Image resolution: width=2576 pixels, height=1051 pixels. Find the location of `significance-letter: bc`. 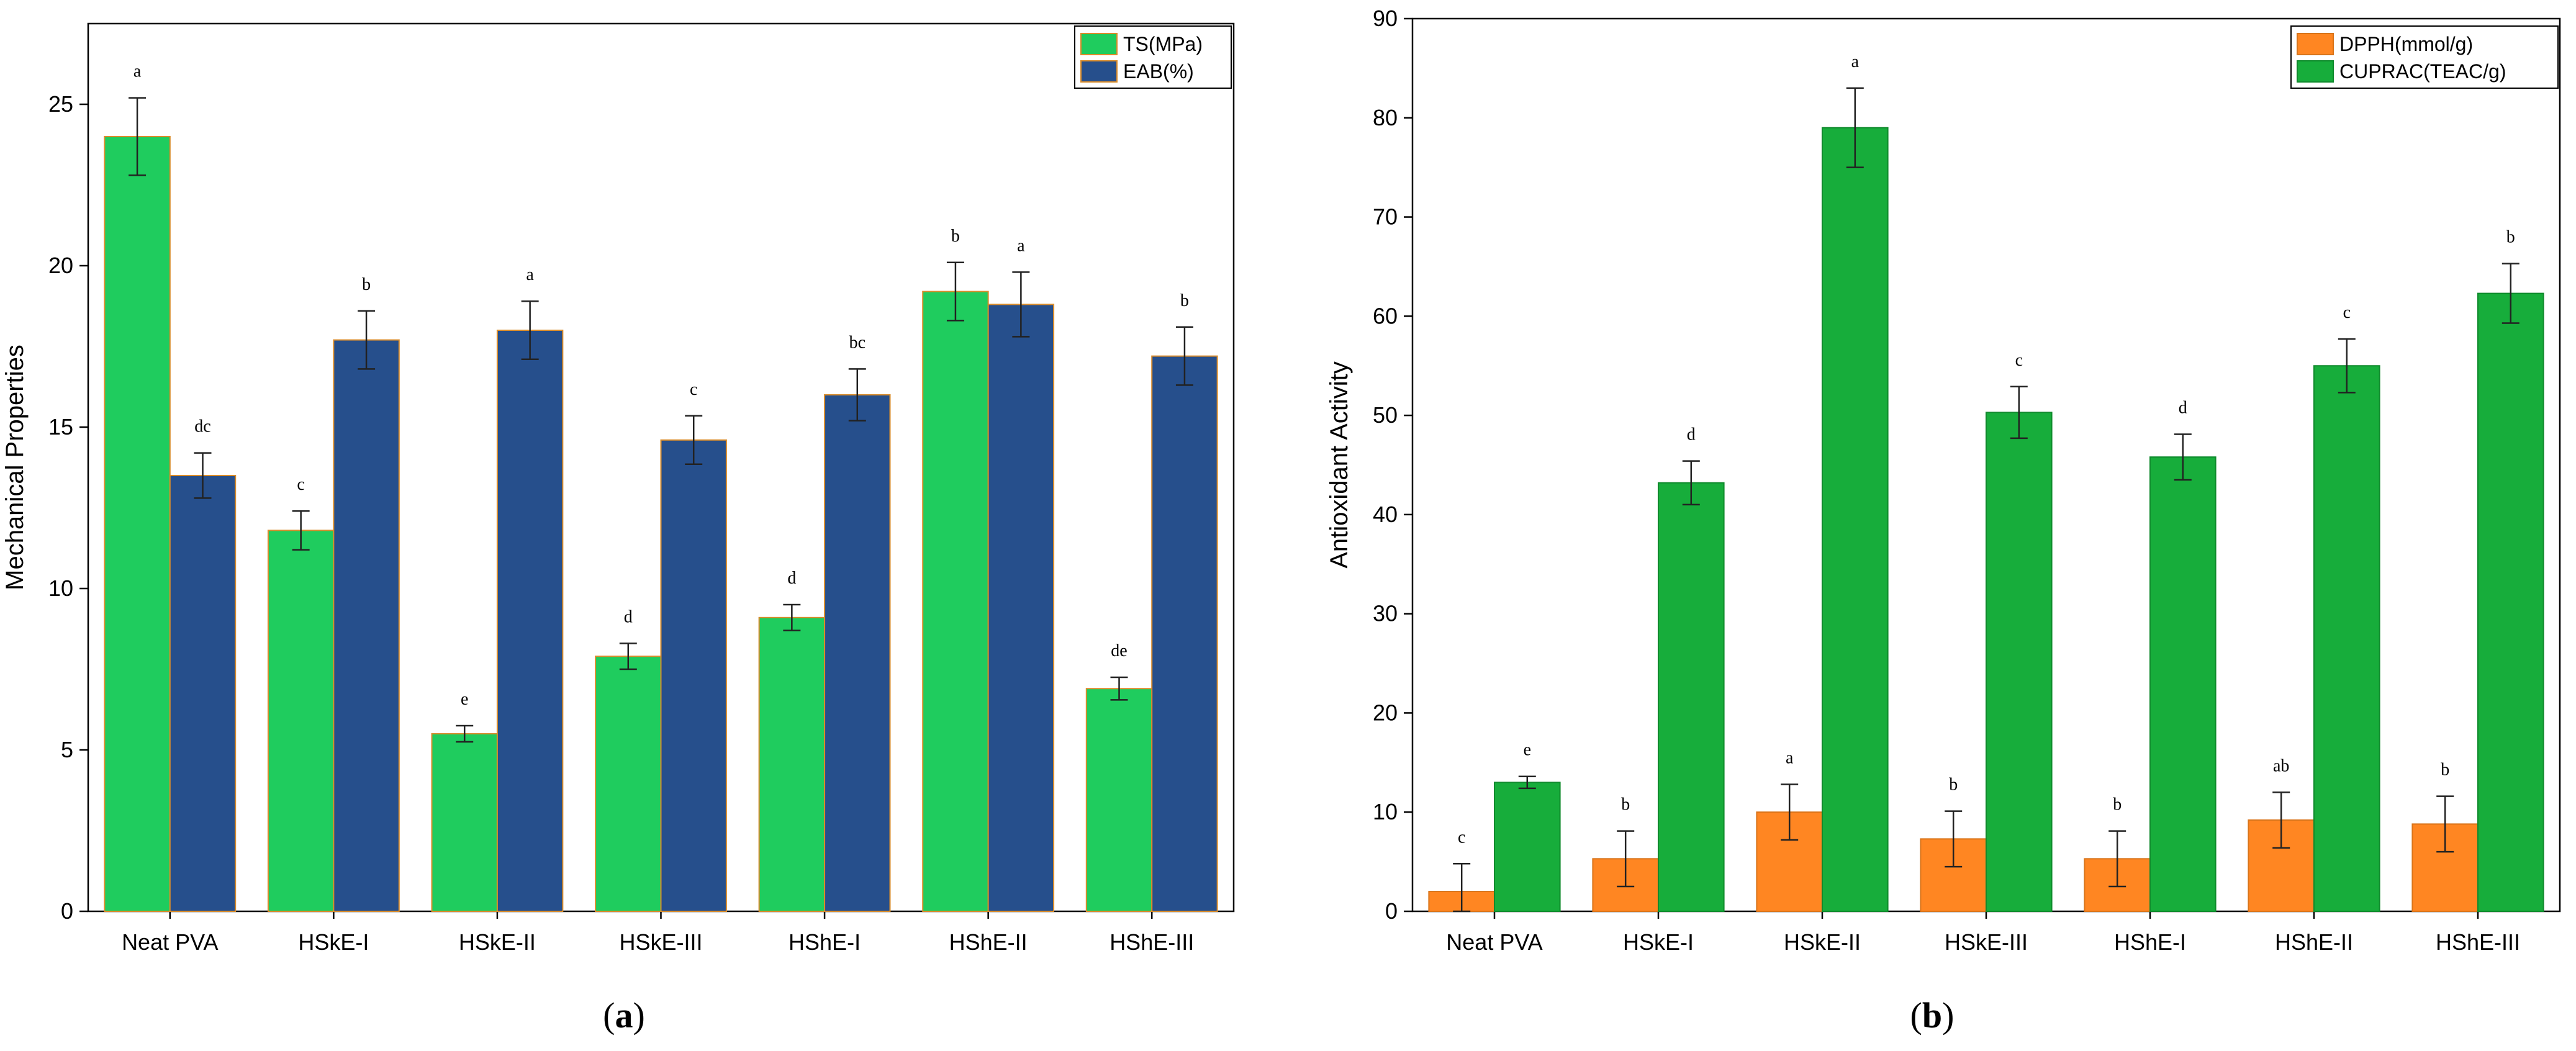

significance-letter: bc is located at coordinates (857, 342).